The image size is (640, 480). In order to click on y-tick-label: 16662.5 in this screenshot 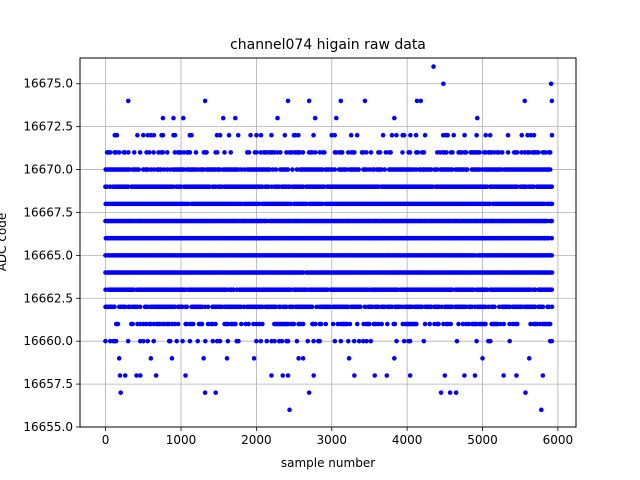, I will do `click(48, 298)`.